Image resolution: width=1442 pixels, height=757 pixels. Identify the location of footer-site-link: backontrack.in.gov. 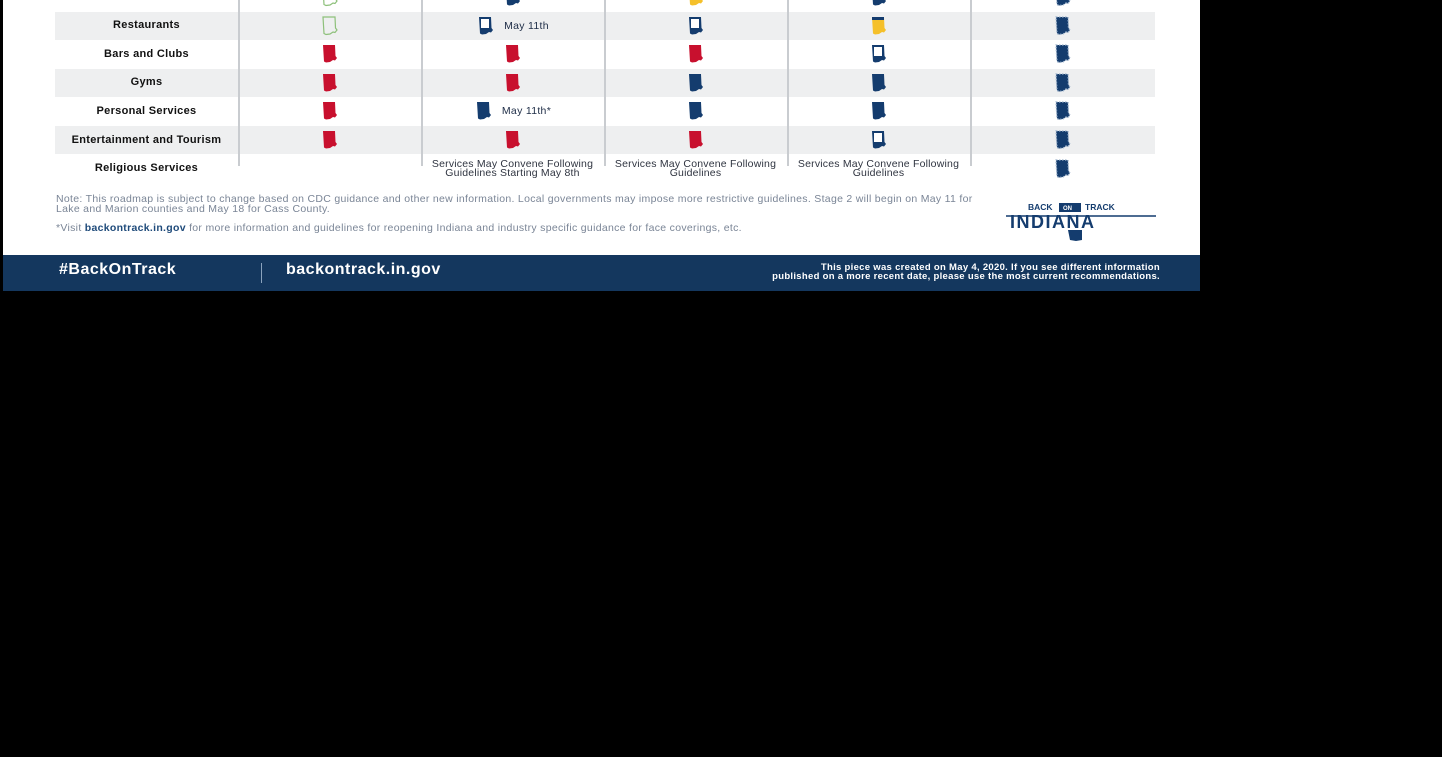
(363, 269).